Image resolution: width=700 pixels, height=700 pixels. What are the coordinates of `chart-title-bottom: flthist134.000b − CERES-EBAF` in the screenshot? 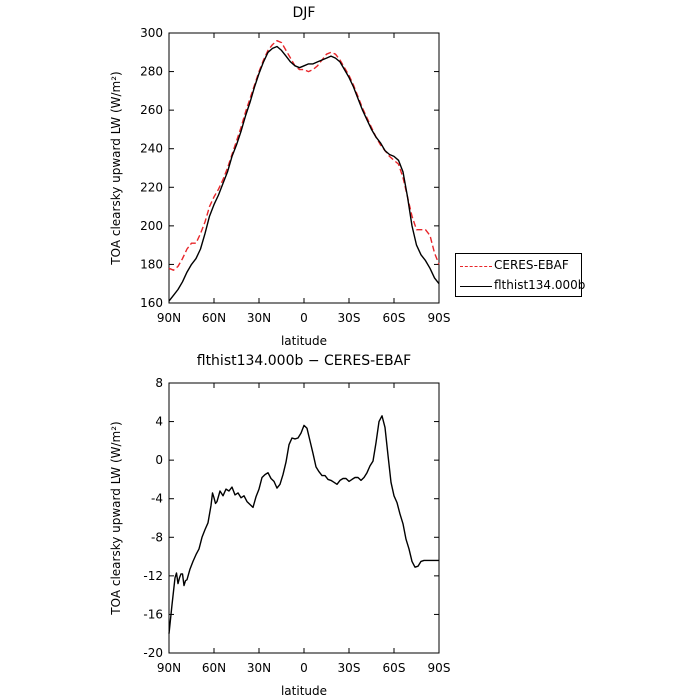 It's located at (304, 361).